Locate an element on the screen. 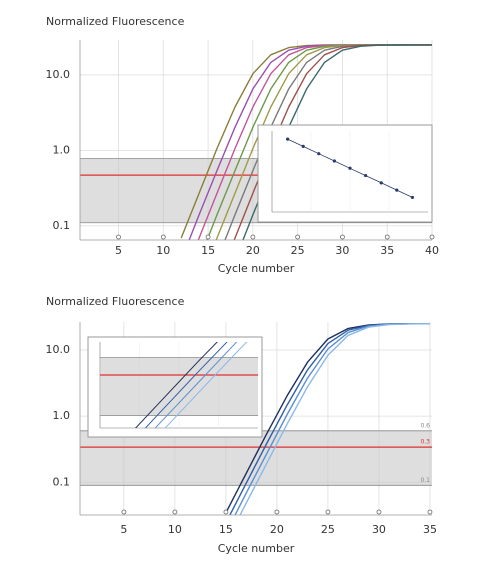 The height and width of the screenshot is (576, 500). x-tick-label: 40 is located at coordinates (432, 250).